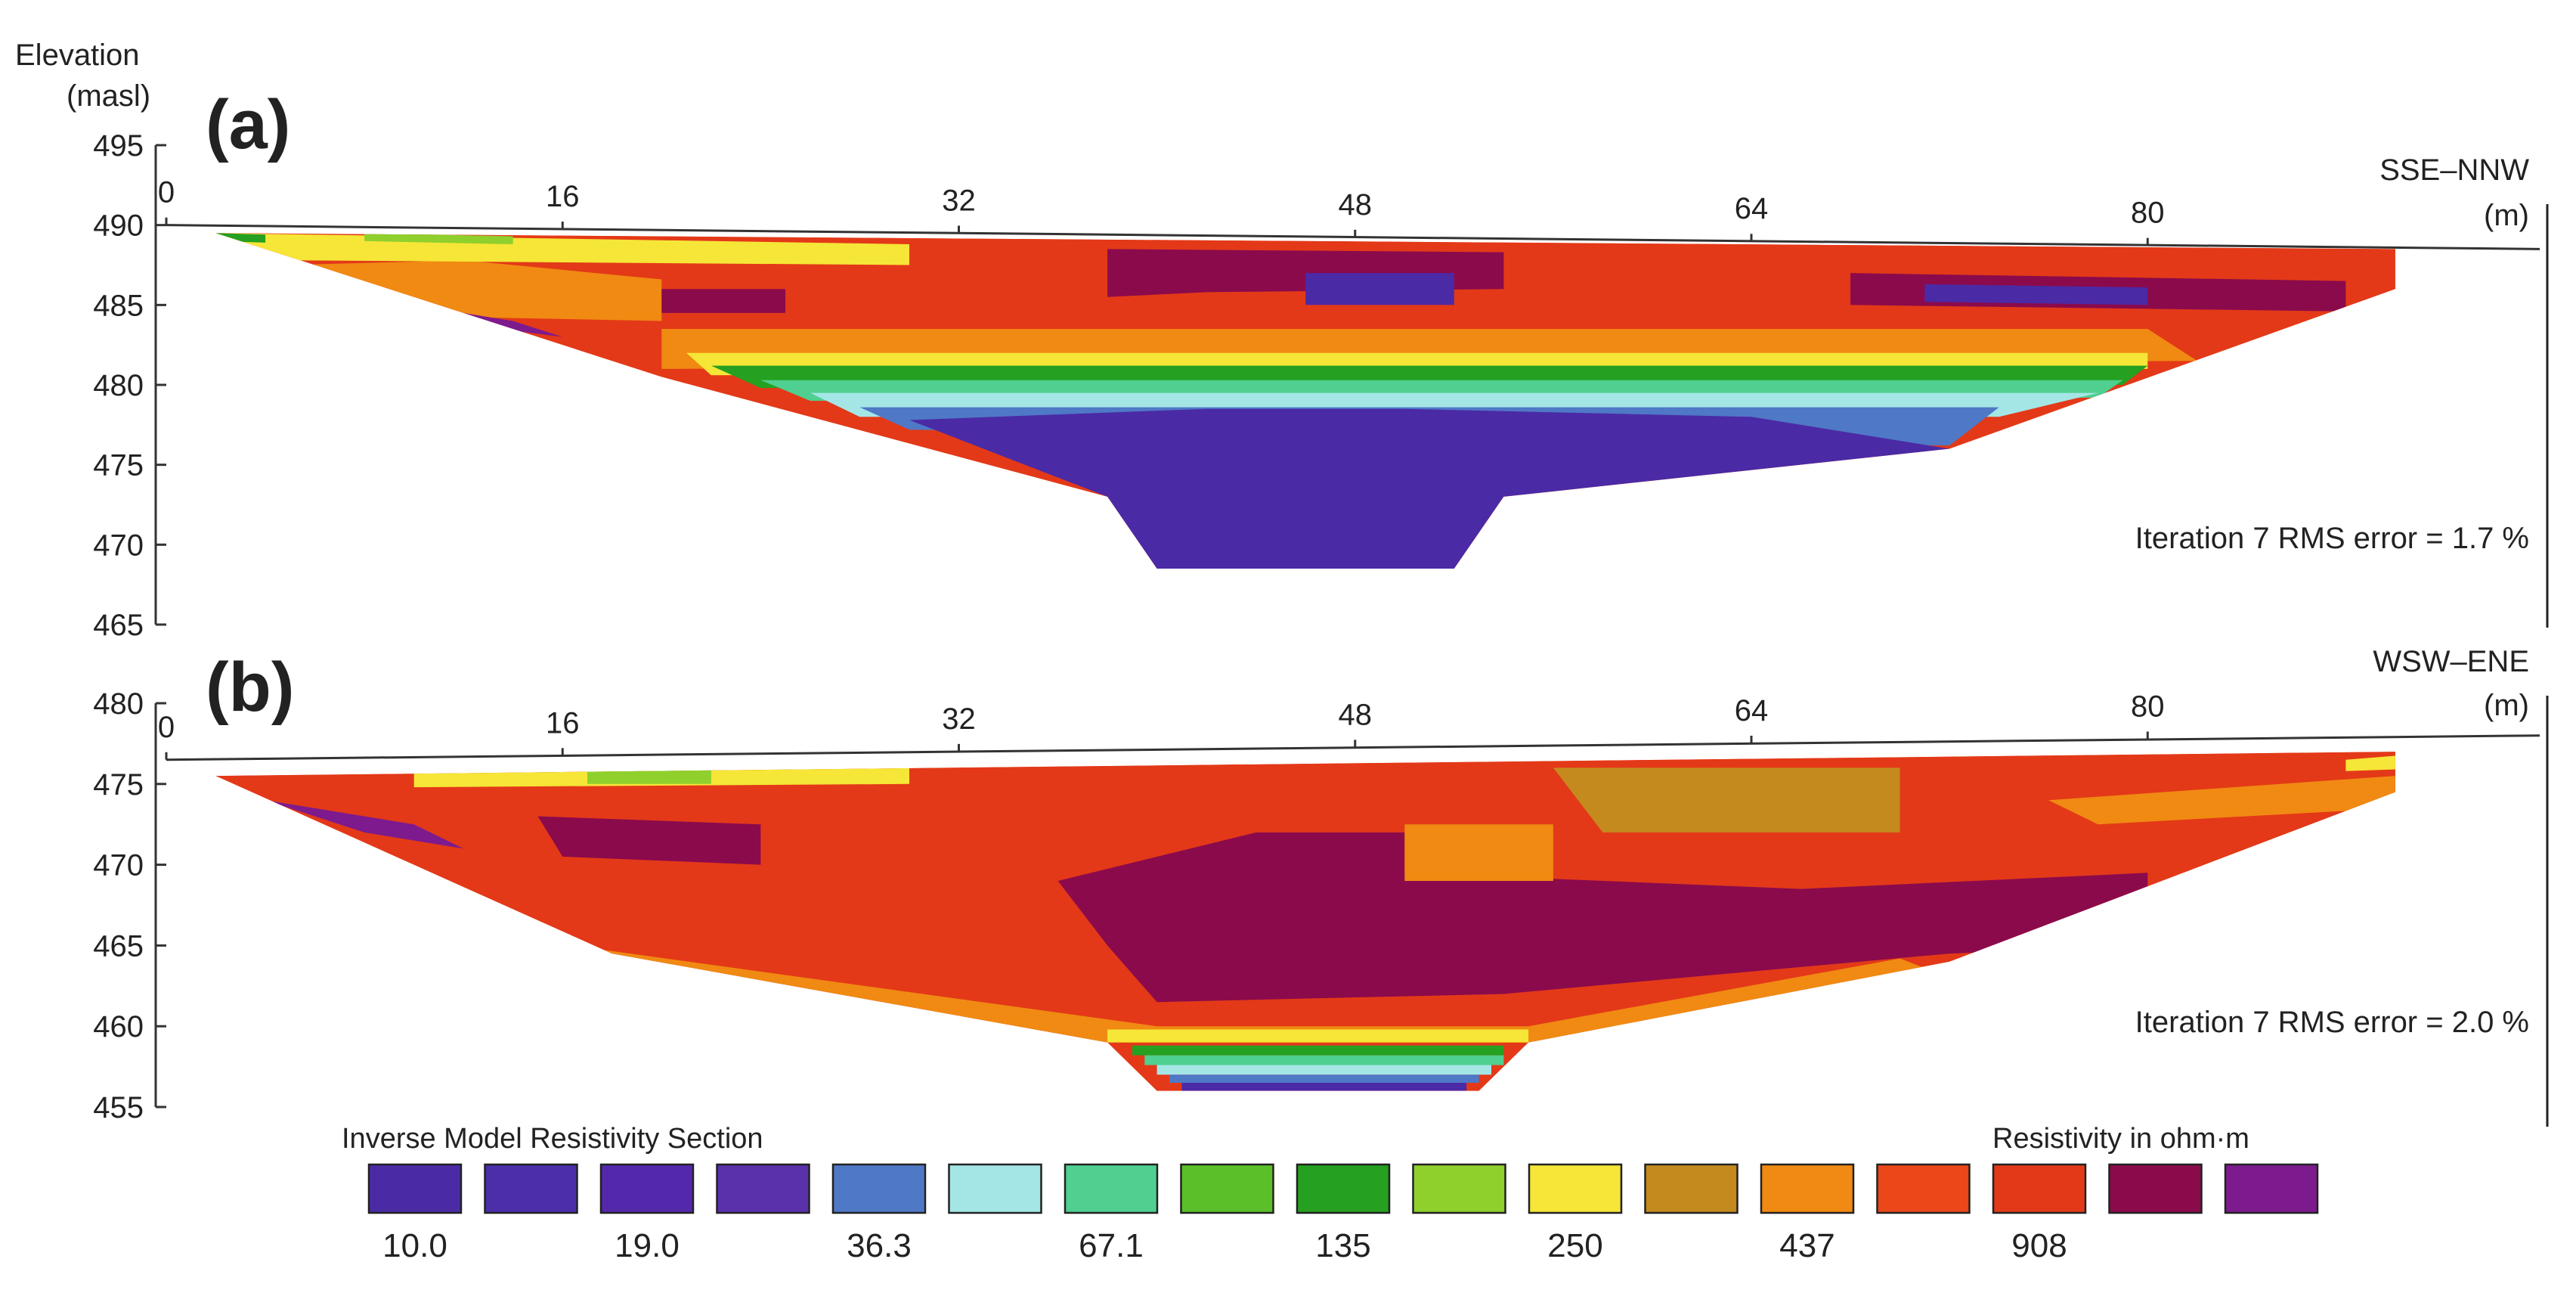  What do you see at coordinates (118, 1107) in the screenshot?
I see `elevation-tick-label-455: 455` at bounding box center [118, 1107].